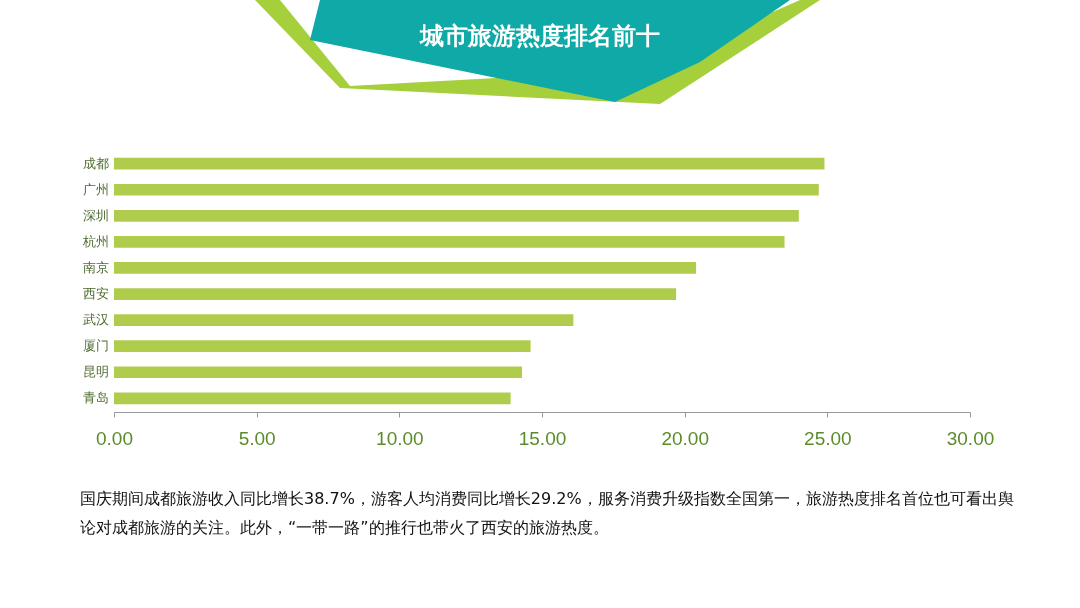 The image size is (1080, 608). I want to click on y-tick-label: 武汉, so click(95, 320).